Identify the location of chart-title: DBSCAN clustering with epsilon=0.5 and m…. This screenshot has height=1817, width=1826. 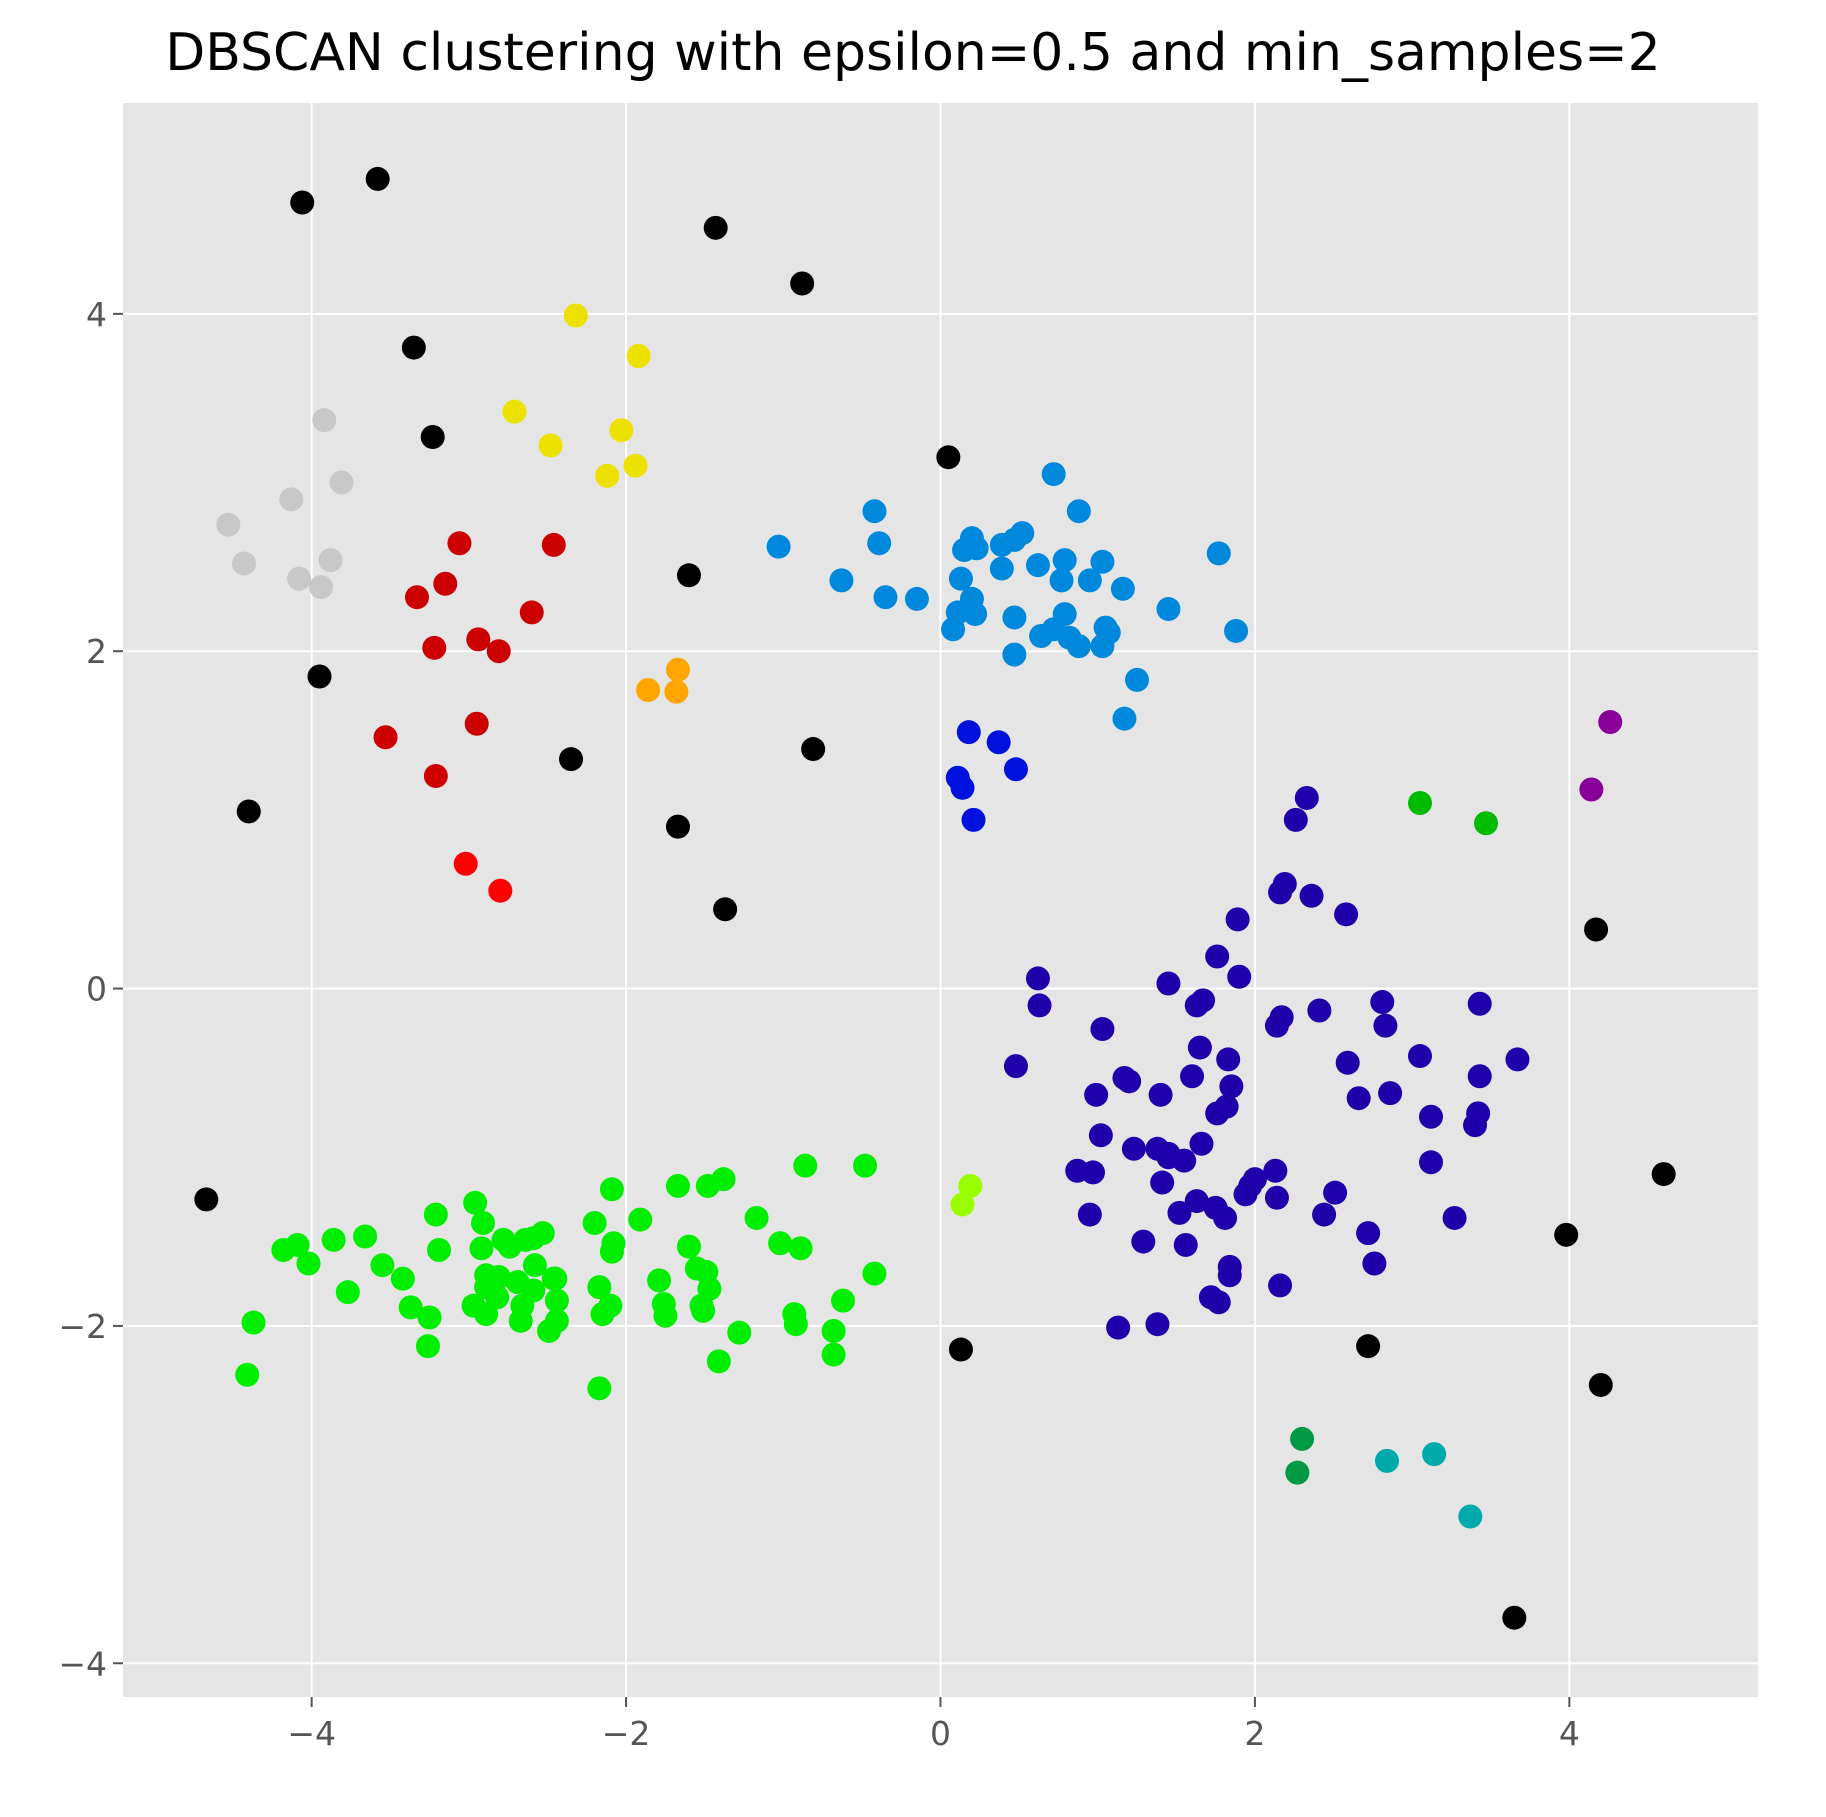
(913, 53).